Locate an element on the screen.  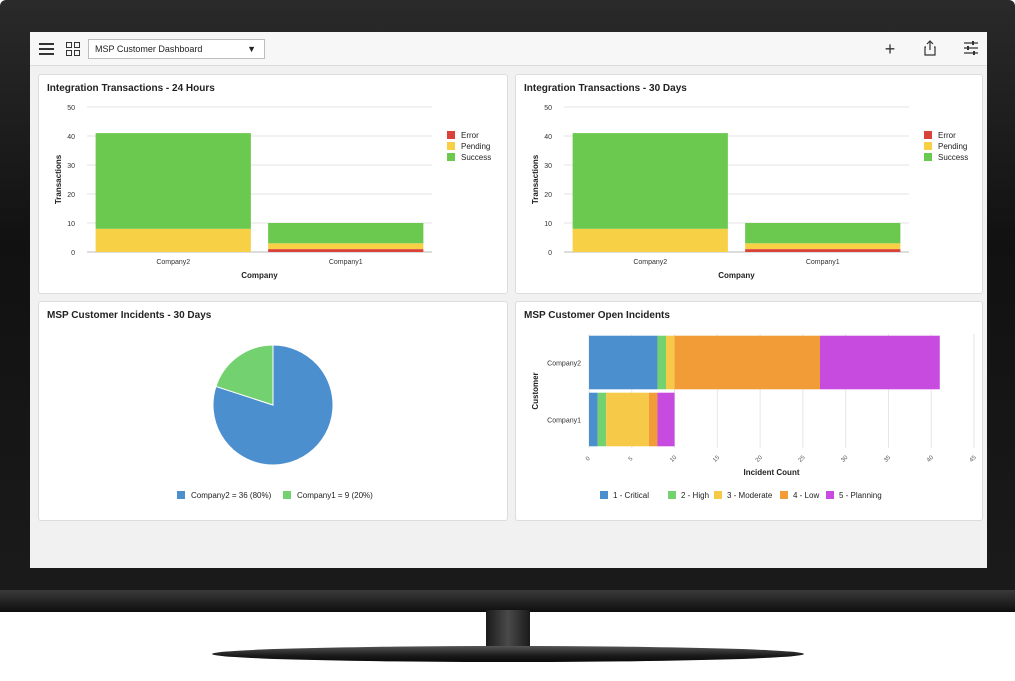
dashboard-select: MSP Customer Dashboard ▼ is located at coordinates (176, 49).